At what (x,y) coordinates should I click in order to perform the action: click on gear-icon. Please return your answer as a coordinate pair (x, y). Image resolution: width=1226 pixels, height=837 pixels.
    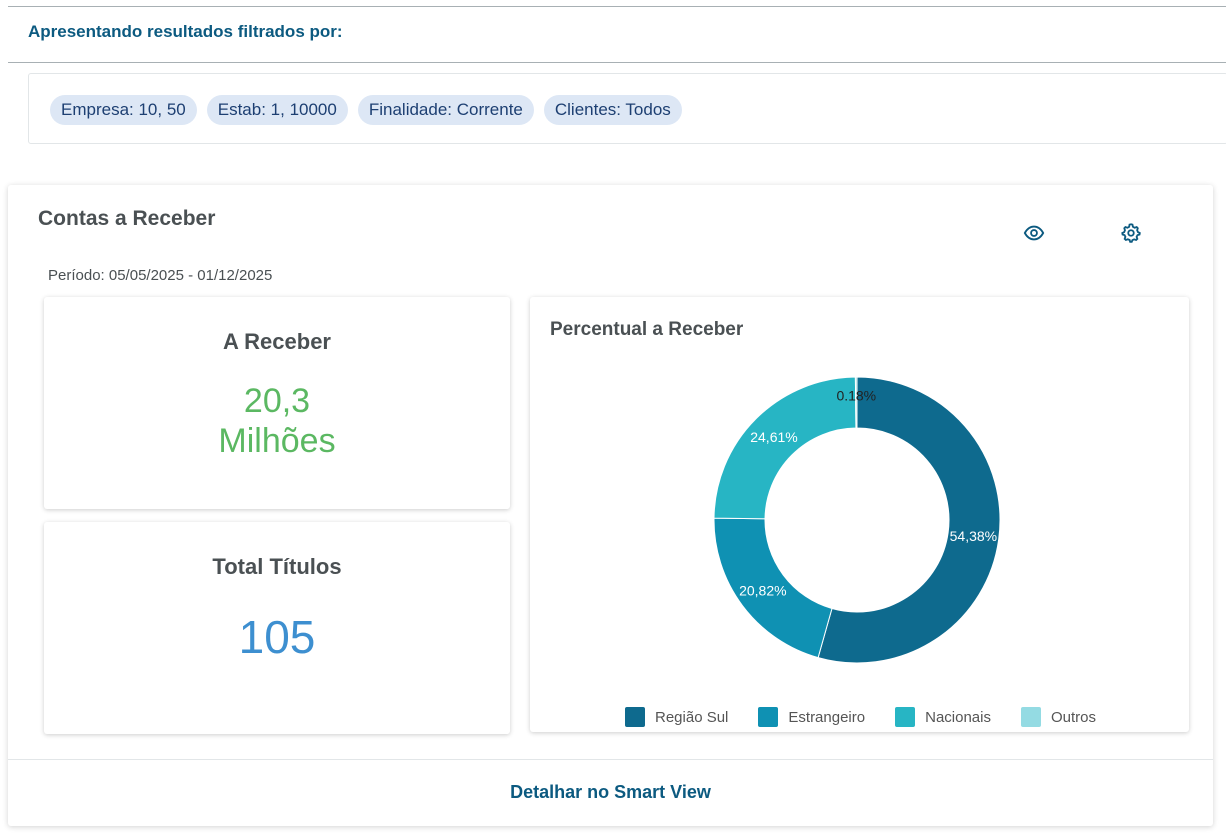
    Looking at the image, I should click on (1131, 233).